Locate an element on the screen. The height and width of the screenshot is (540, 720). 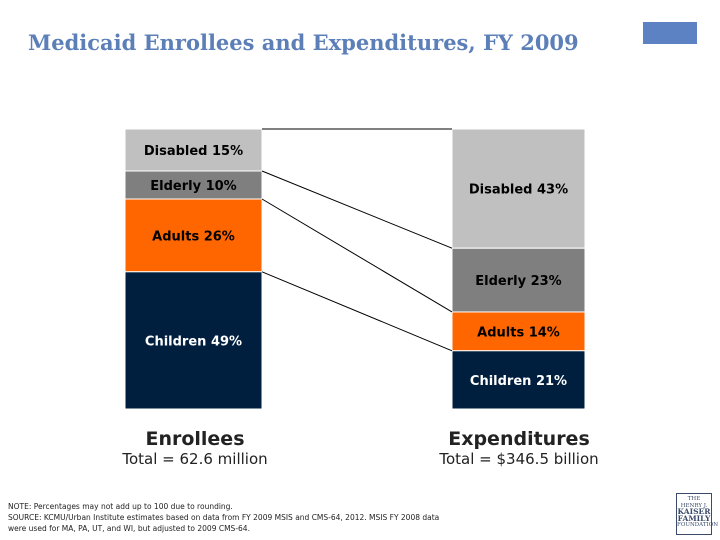
logo-line-4: FOUNDATION is located at coordinates (698, 525).